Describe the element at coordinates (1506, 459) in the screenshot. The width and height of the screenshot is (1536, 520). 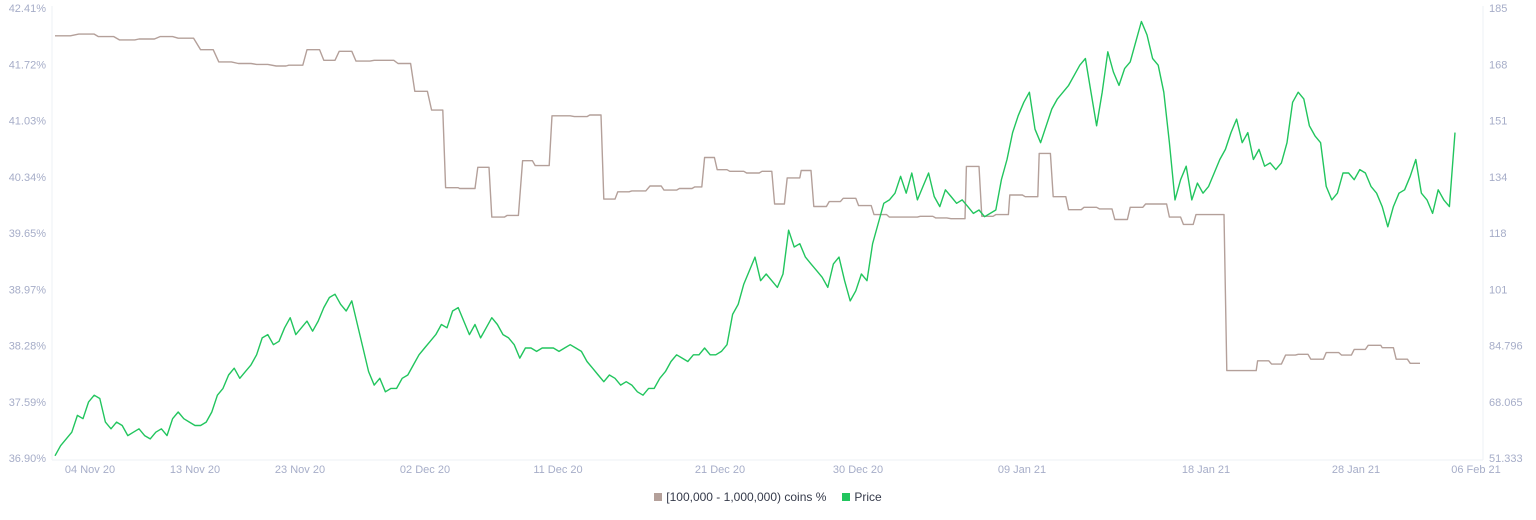
I see `right-axis-tick-label: 51.333` at that location.